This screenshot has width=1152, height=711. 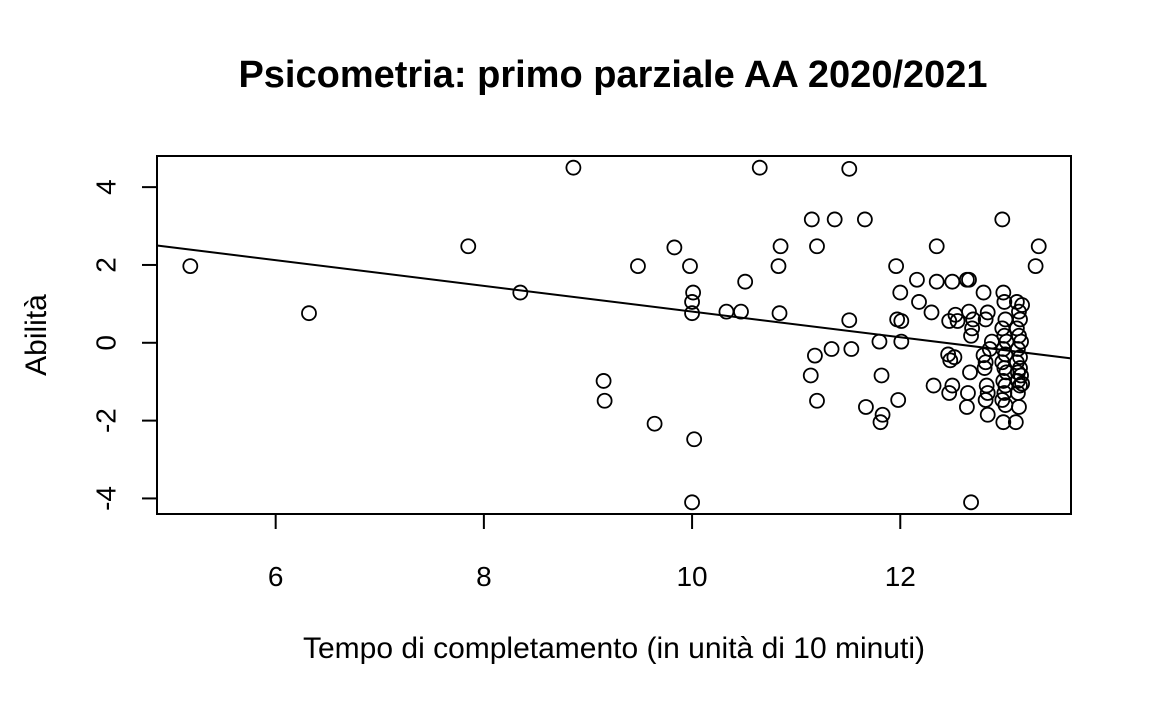 What do you see at coordinates (691, 576) in the screenshot?
I see `x-tick-label: 10` at bounding box center [691, 576].